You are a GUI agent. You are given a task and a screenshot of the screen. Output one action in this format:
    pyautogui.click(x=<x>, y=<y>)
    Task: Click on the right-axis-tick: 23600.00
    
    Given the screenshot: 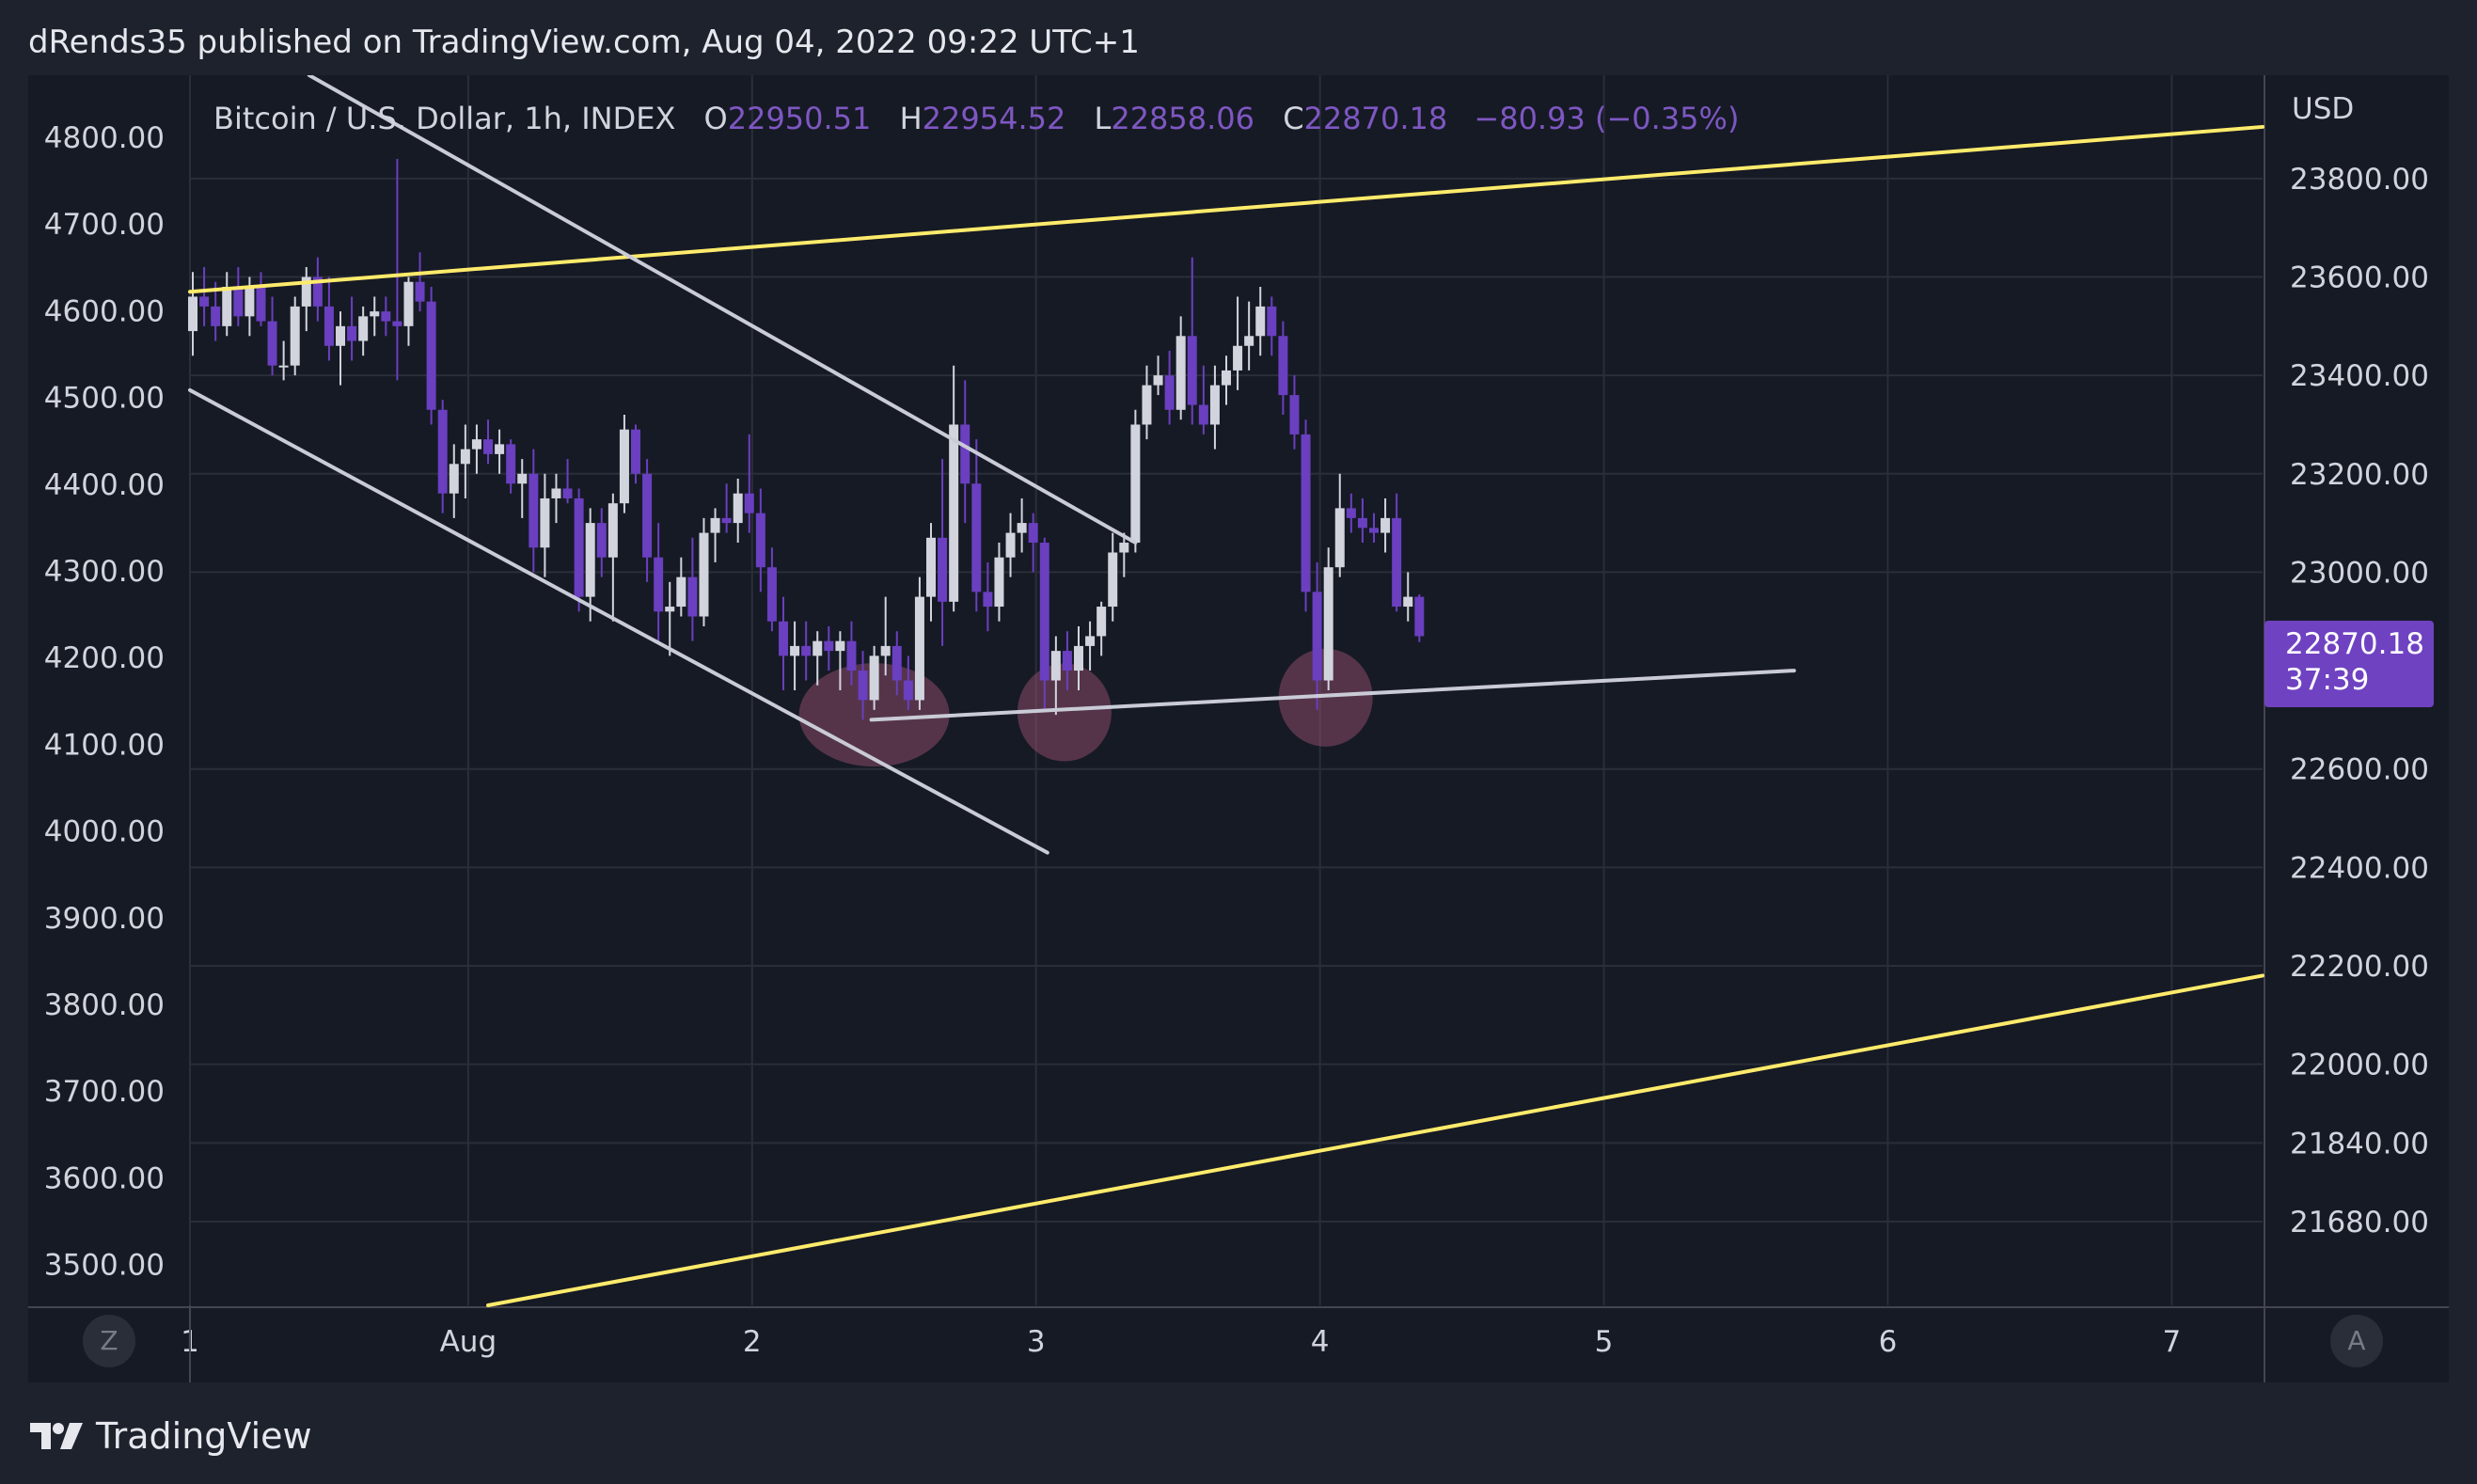 What is the action you would take?
    pyautogui.click(x=2359, y=278)
    